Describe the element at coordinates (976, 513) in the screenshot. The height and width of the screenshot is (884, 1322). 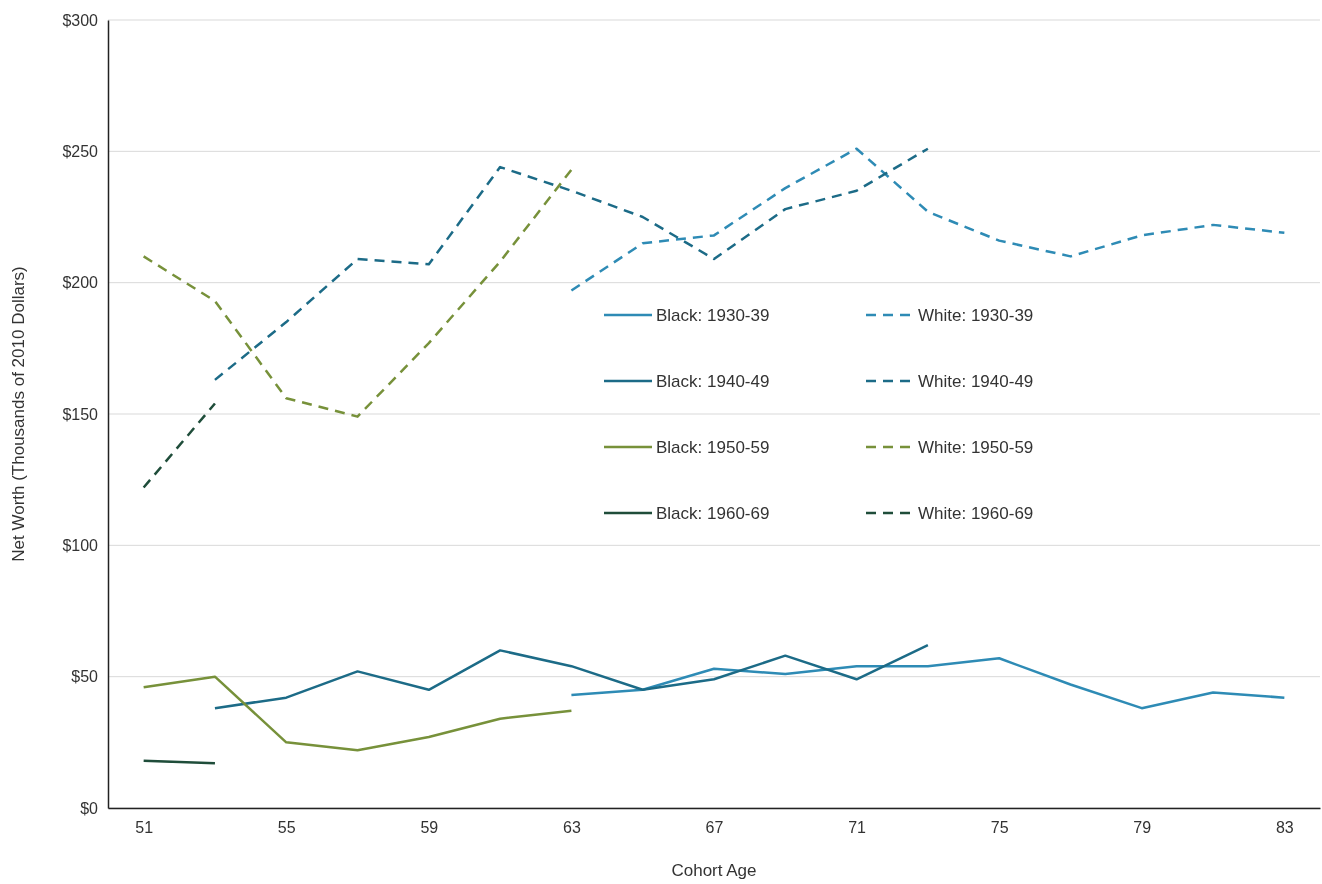
I see `legend-label: White: 1960-69` at that location.